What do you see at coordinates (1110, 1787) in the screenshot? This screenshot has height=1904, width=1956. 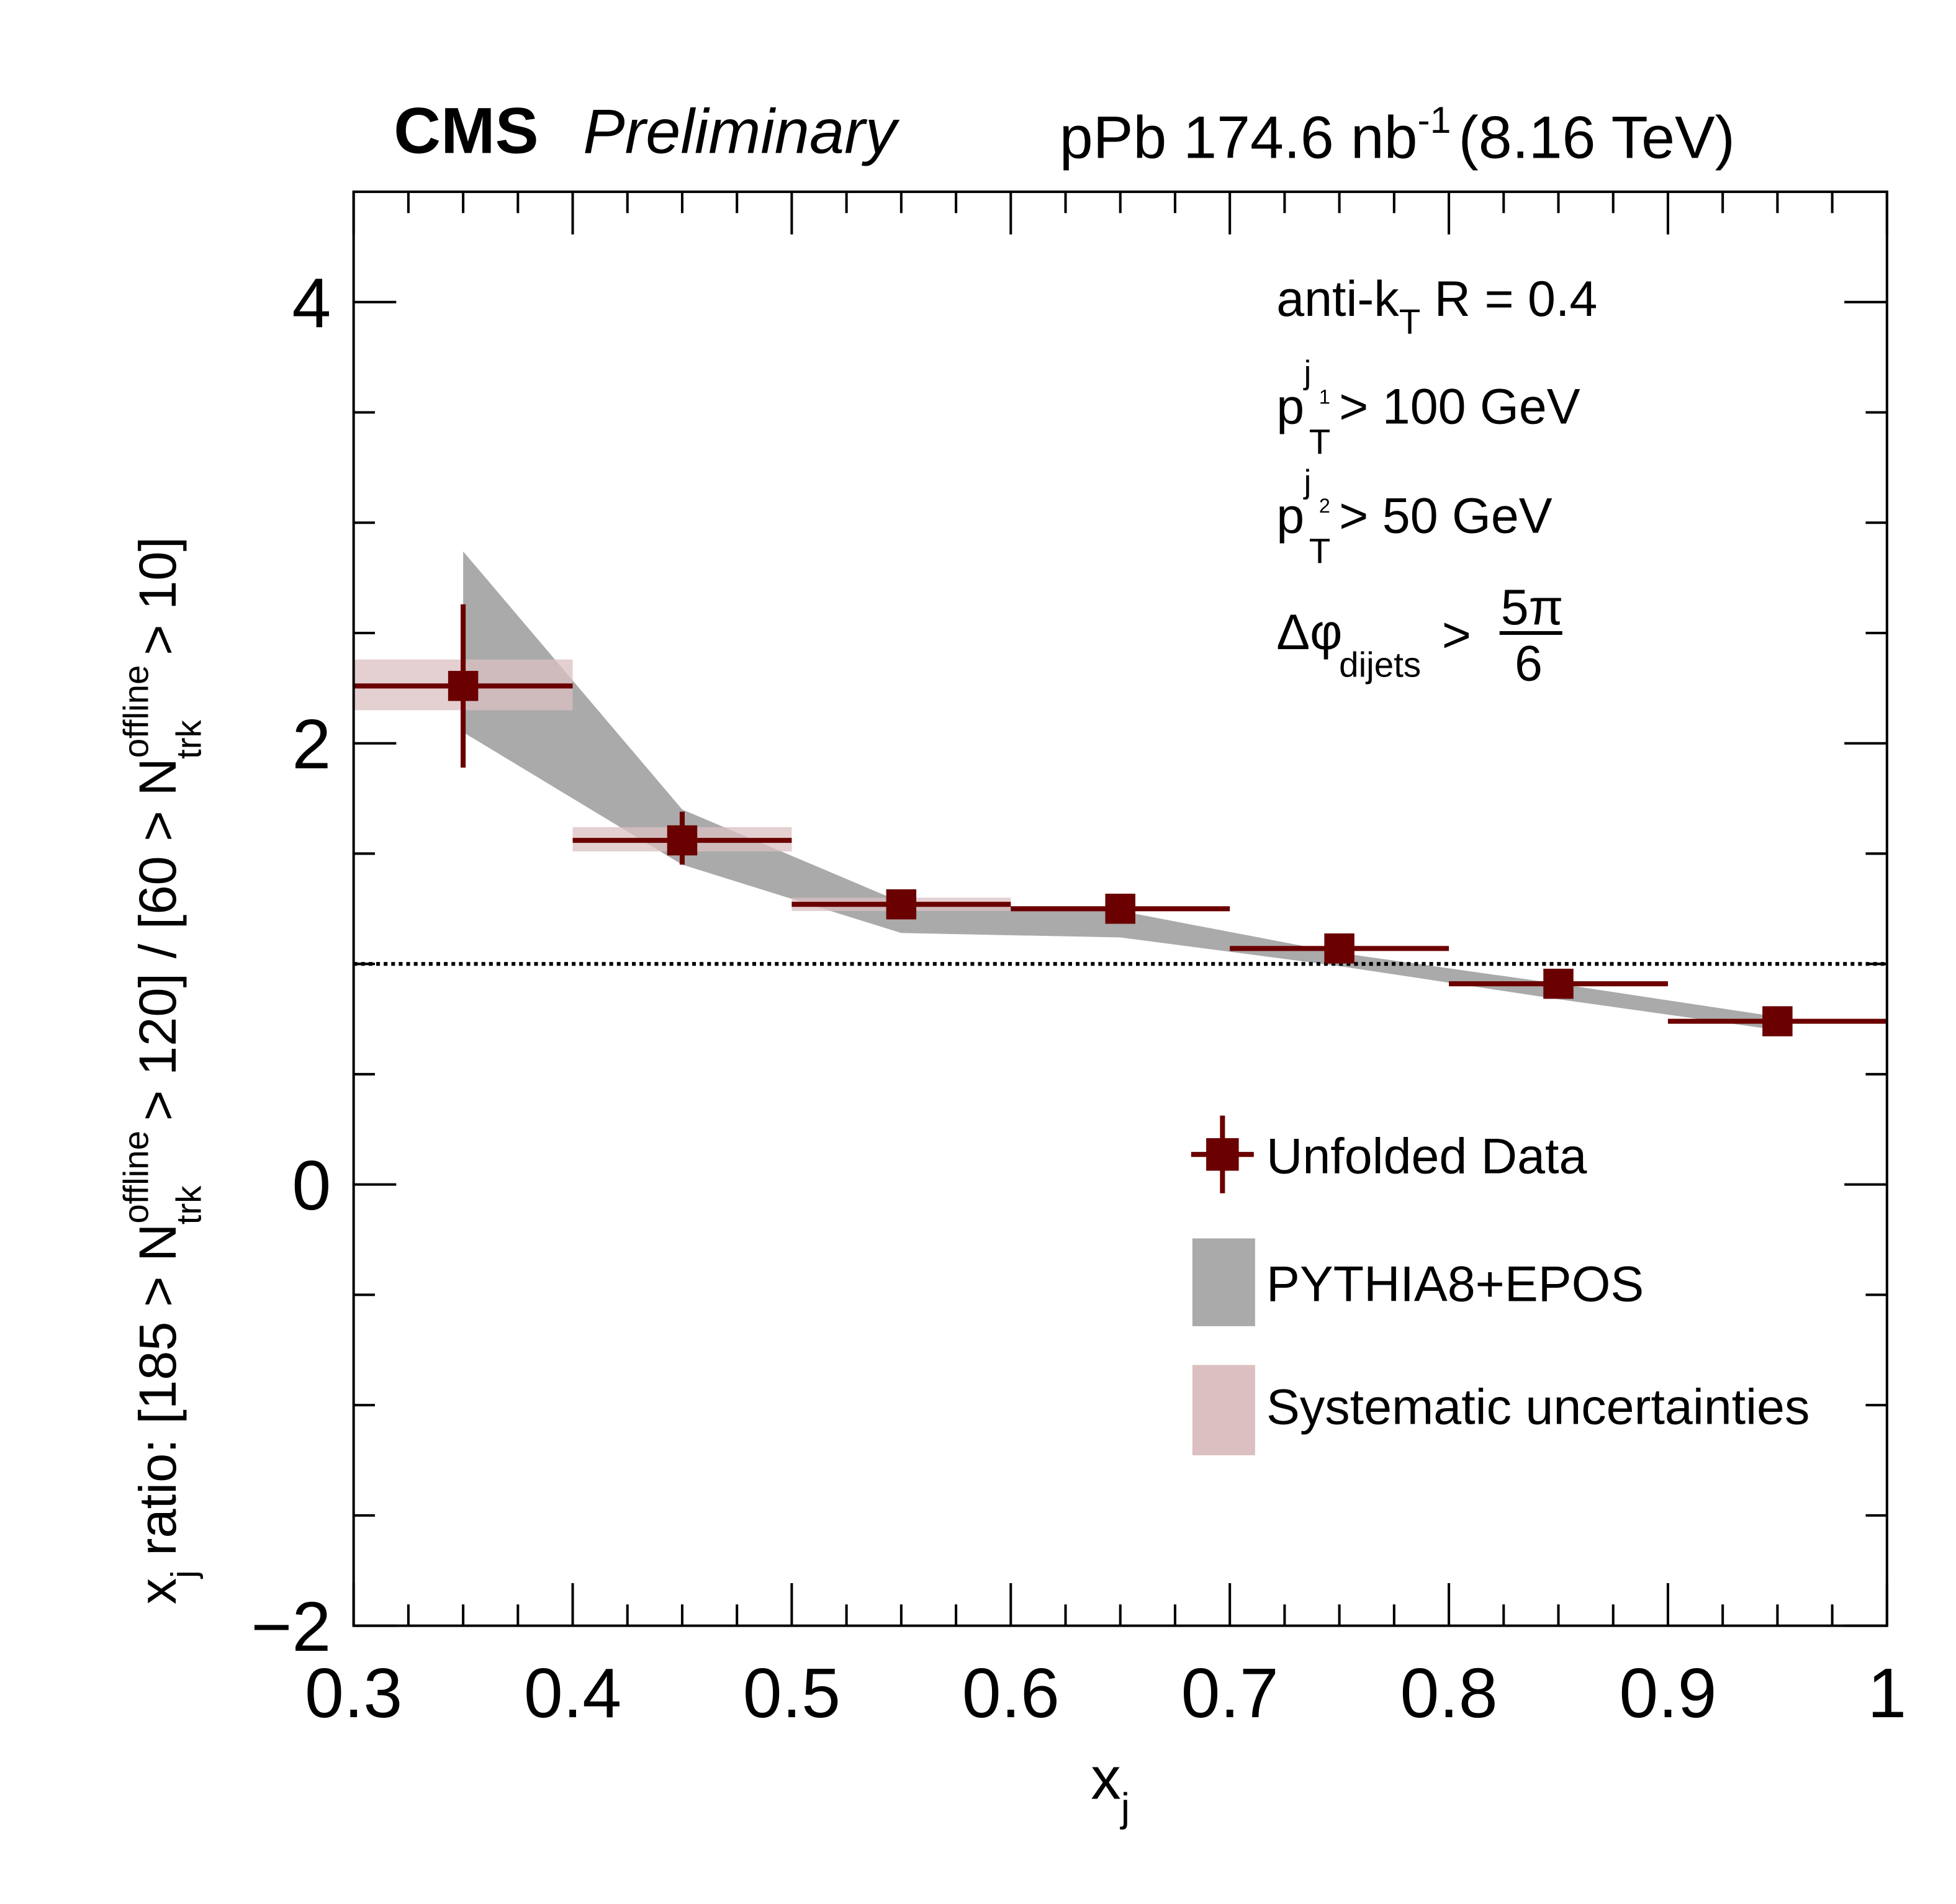 I see `x-axis-label: xj` at bounding box center [1110, 1787].